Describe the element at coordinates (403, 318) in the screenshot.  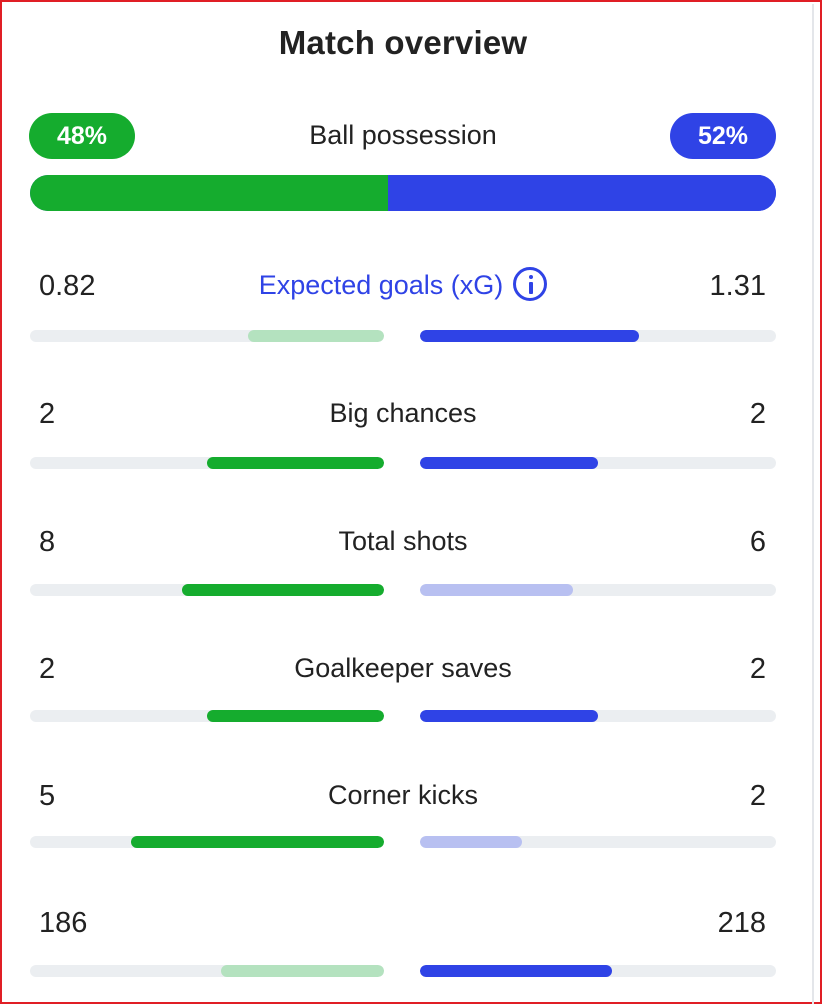
I see `stat-row: 0.82 Expected goals (xG) 1.31` at that location.